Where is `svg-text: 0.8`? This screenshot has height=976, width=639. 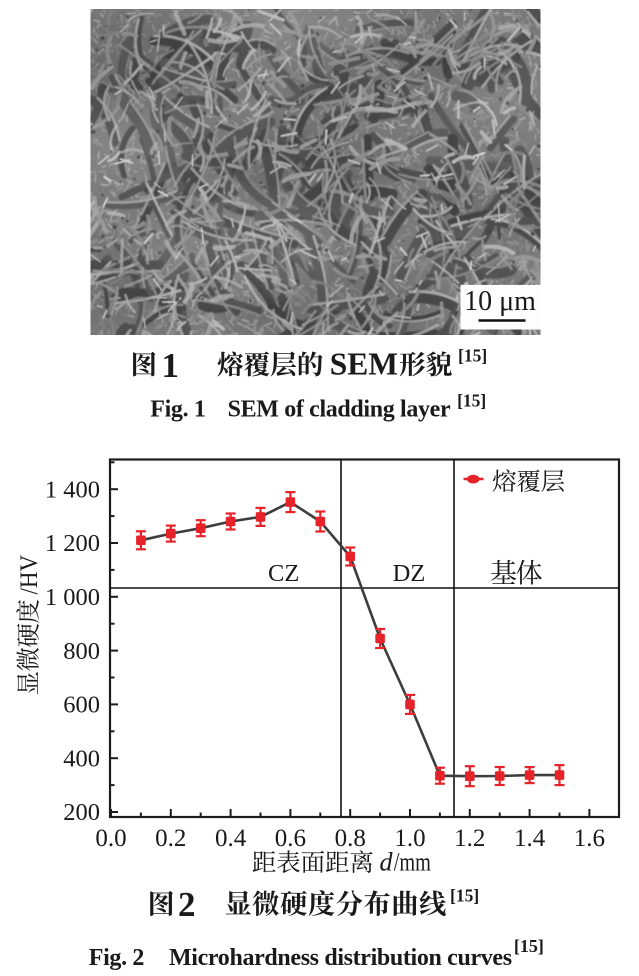
svg-text: 0.8 is located at coordinates (350, 838).